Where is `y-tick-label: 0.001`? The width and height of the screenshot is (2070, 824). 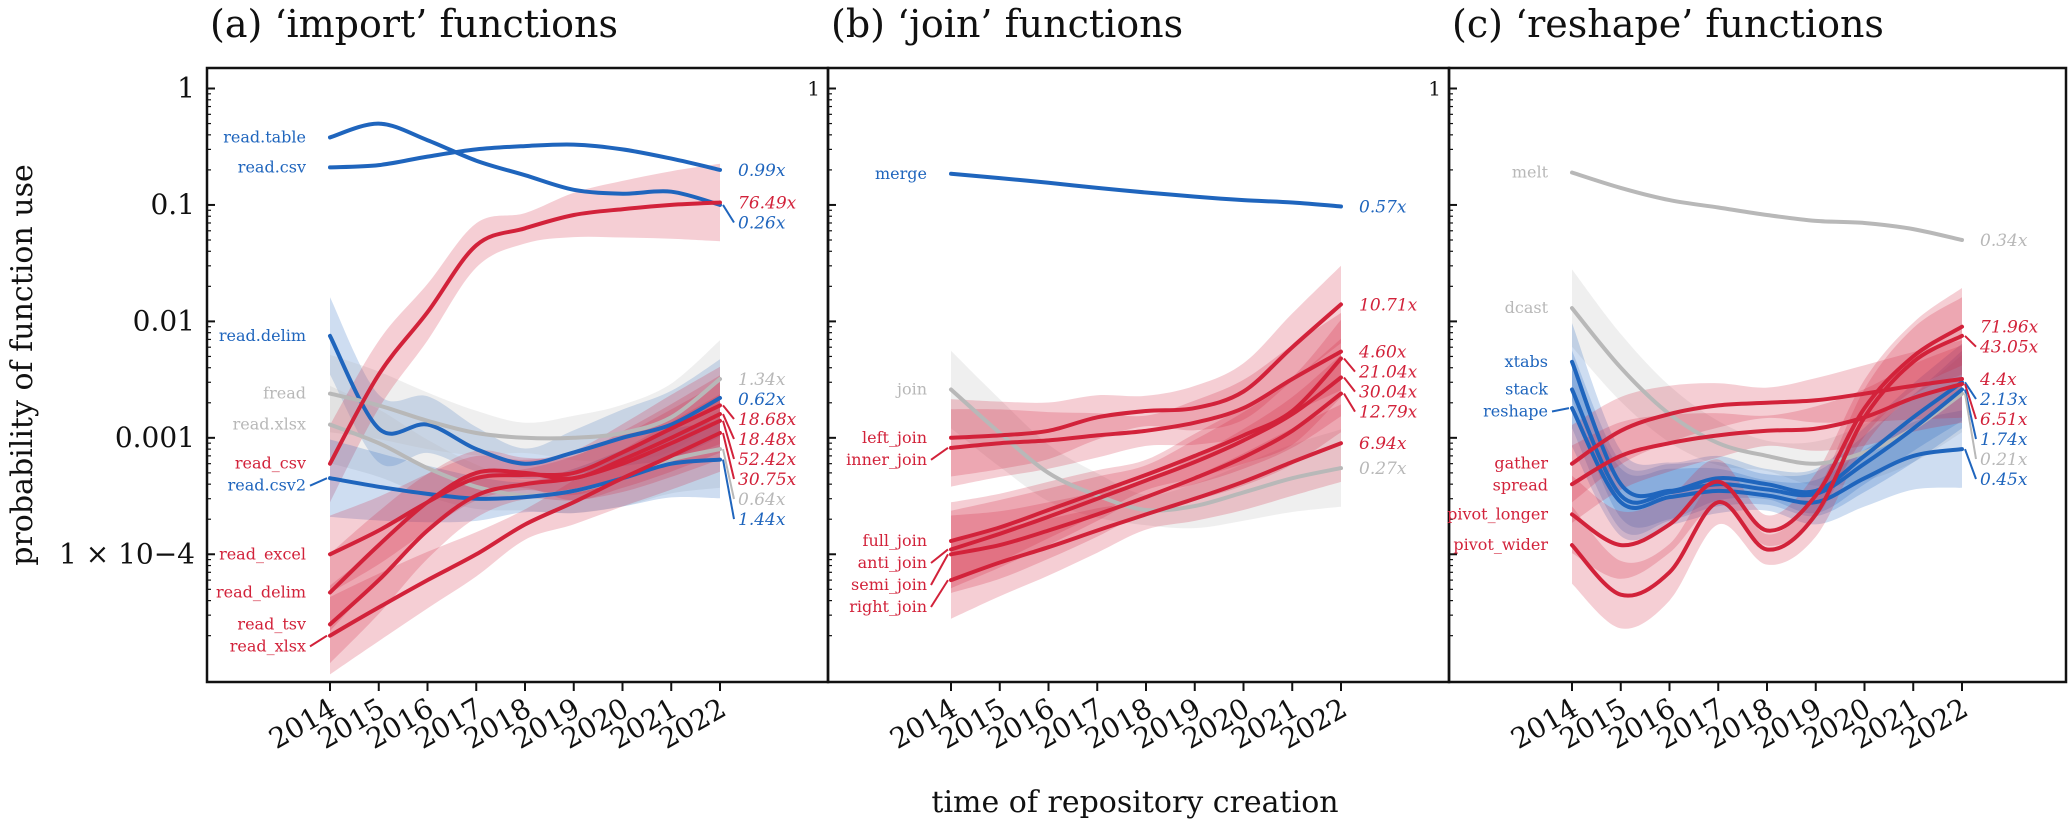 y-tick-label: 0.001 is located at coordinates (155, 437).